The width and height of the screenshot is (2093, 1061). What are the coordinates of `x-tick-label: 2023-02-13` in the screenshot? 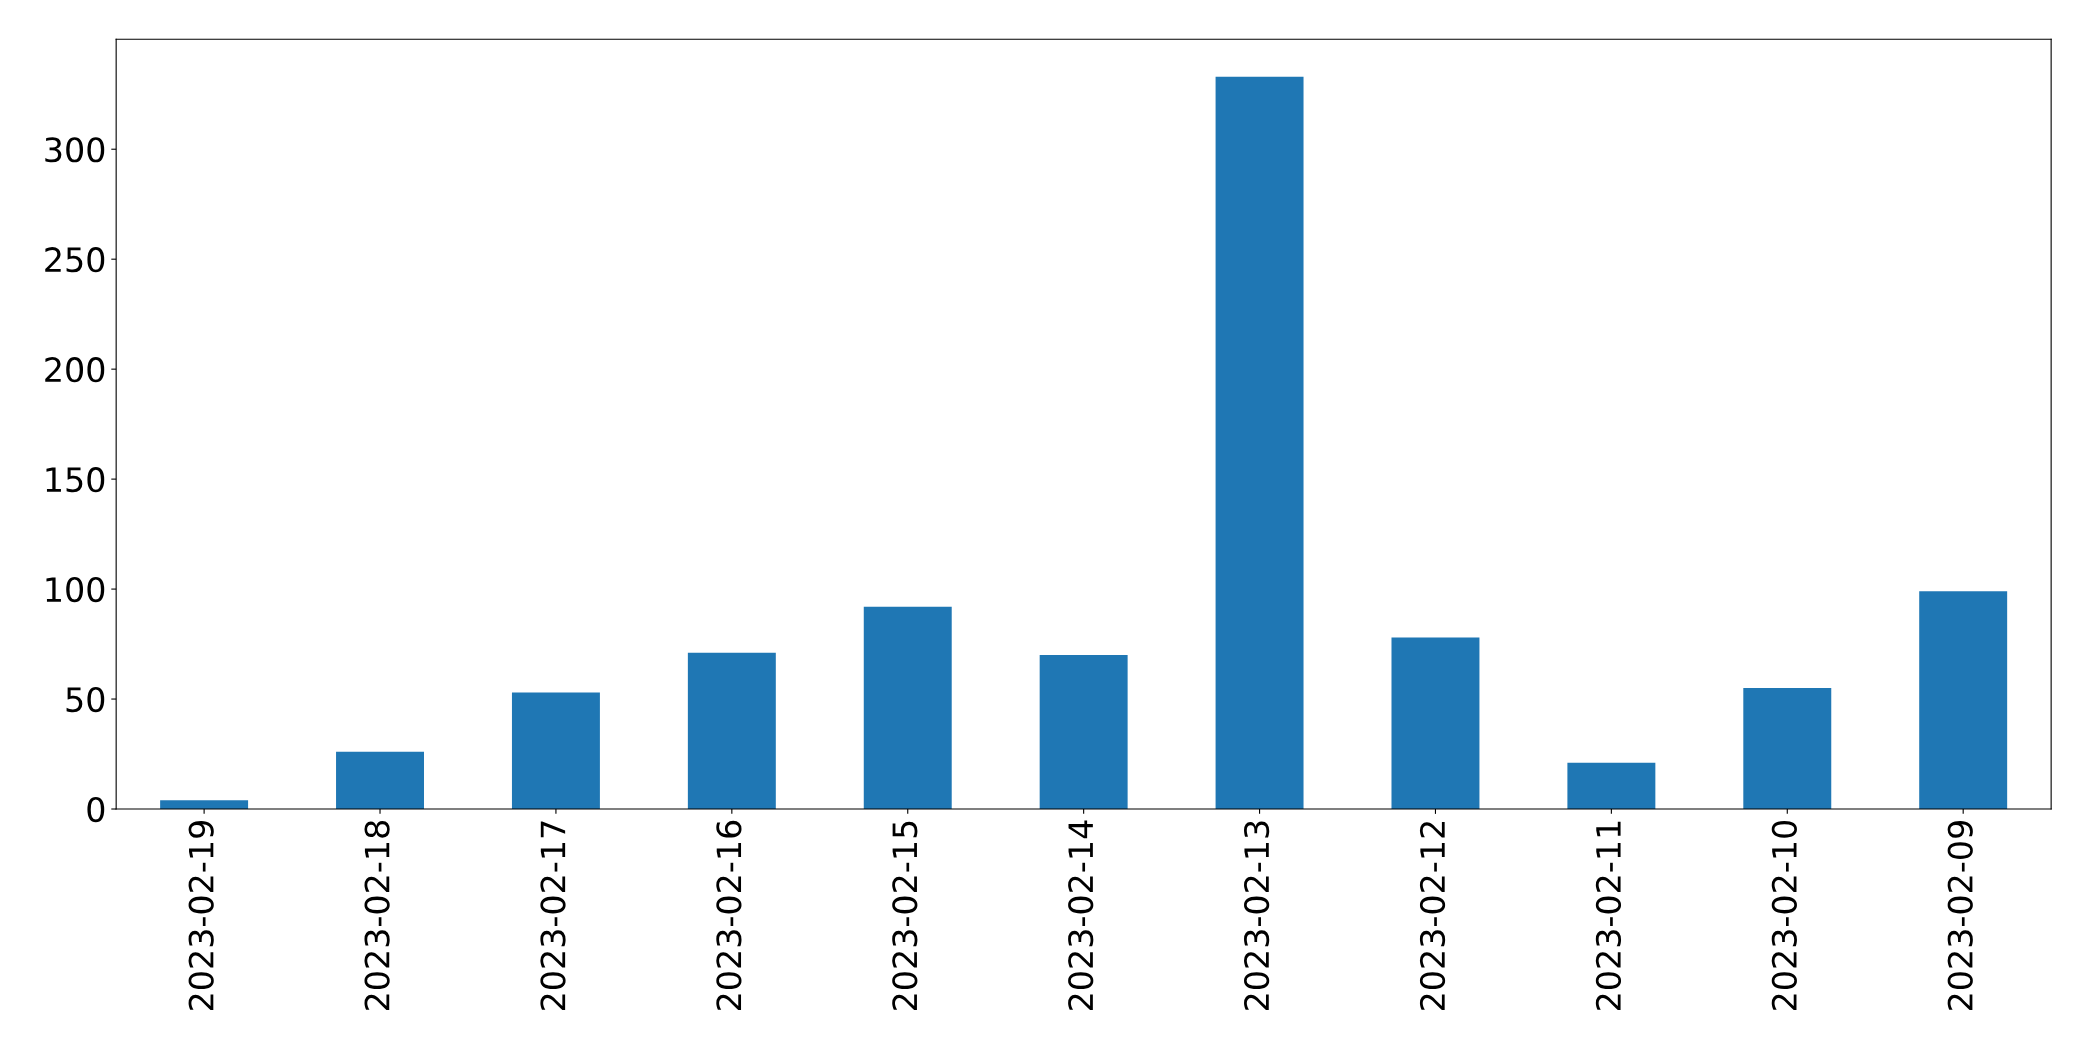 It's located at (1257, 916).